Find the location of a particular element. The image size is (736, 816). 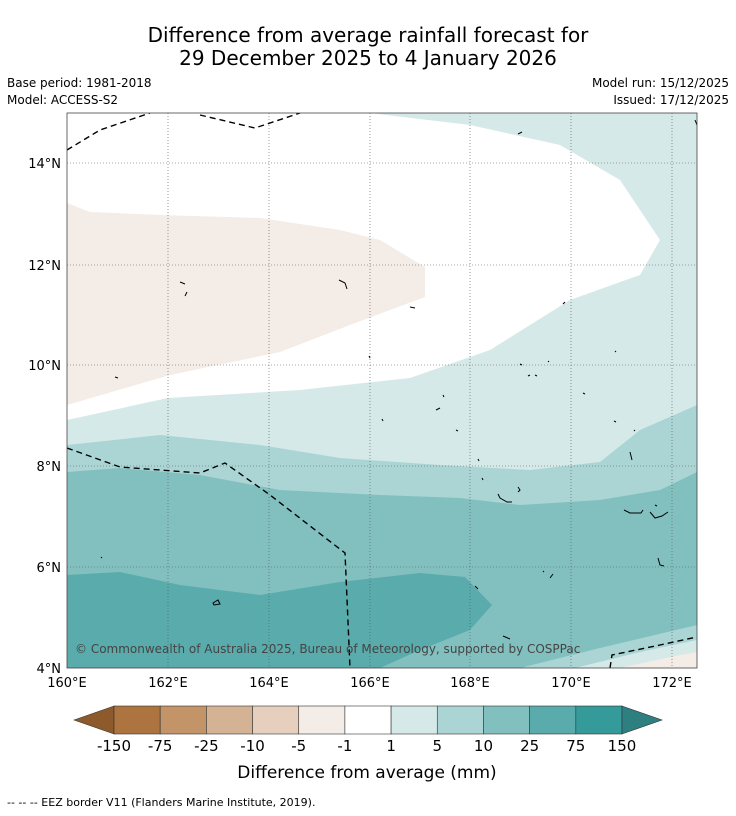

colorbar: -150 -75 -25 -10 -5 -1 1 5 10 25 75 150 is located at coordinates (368, 730).